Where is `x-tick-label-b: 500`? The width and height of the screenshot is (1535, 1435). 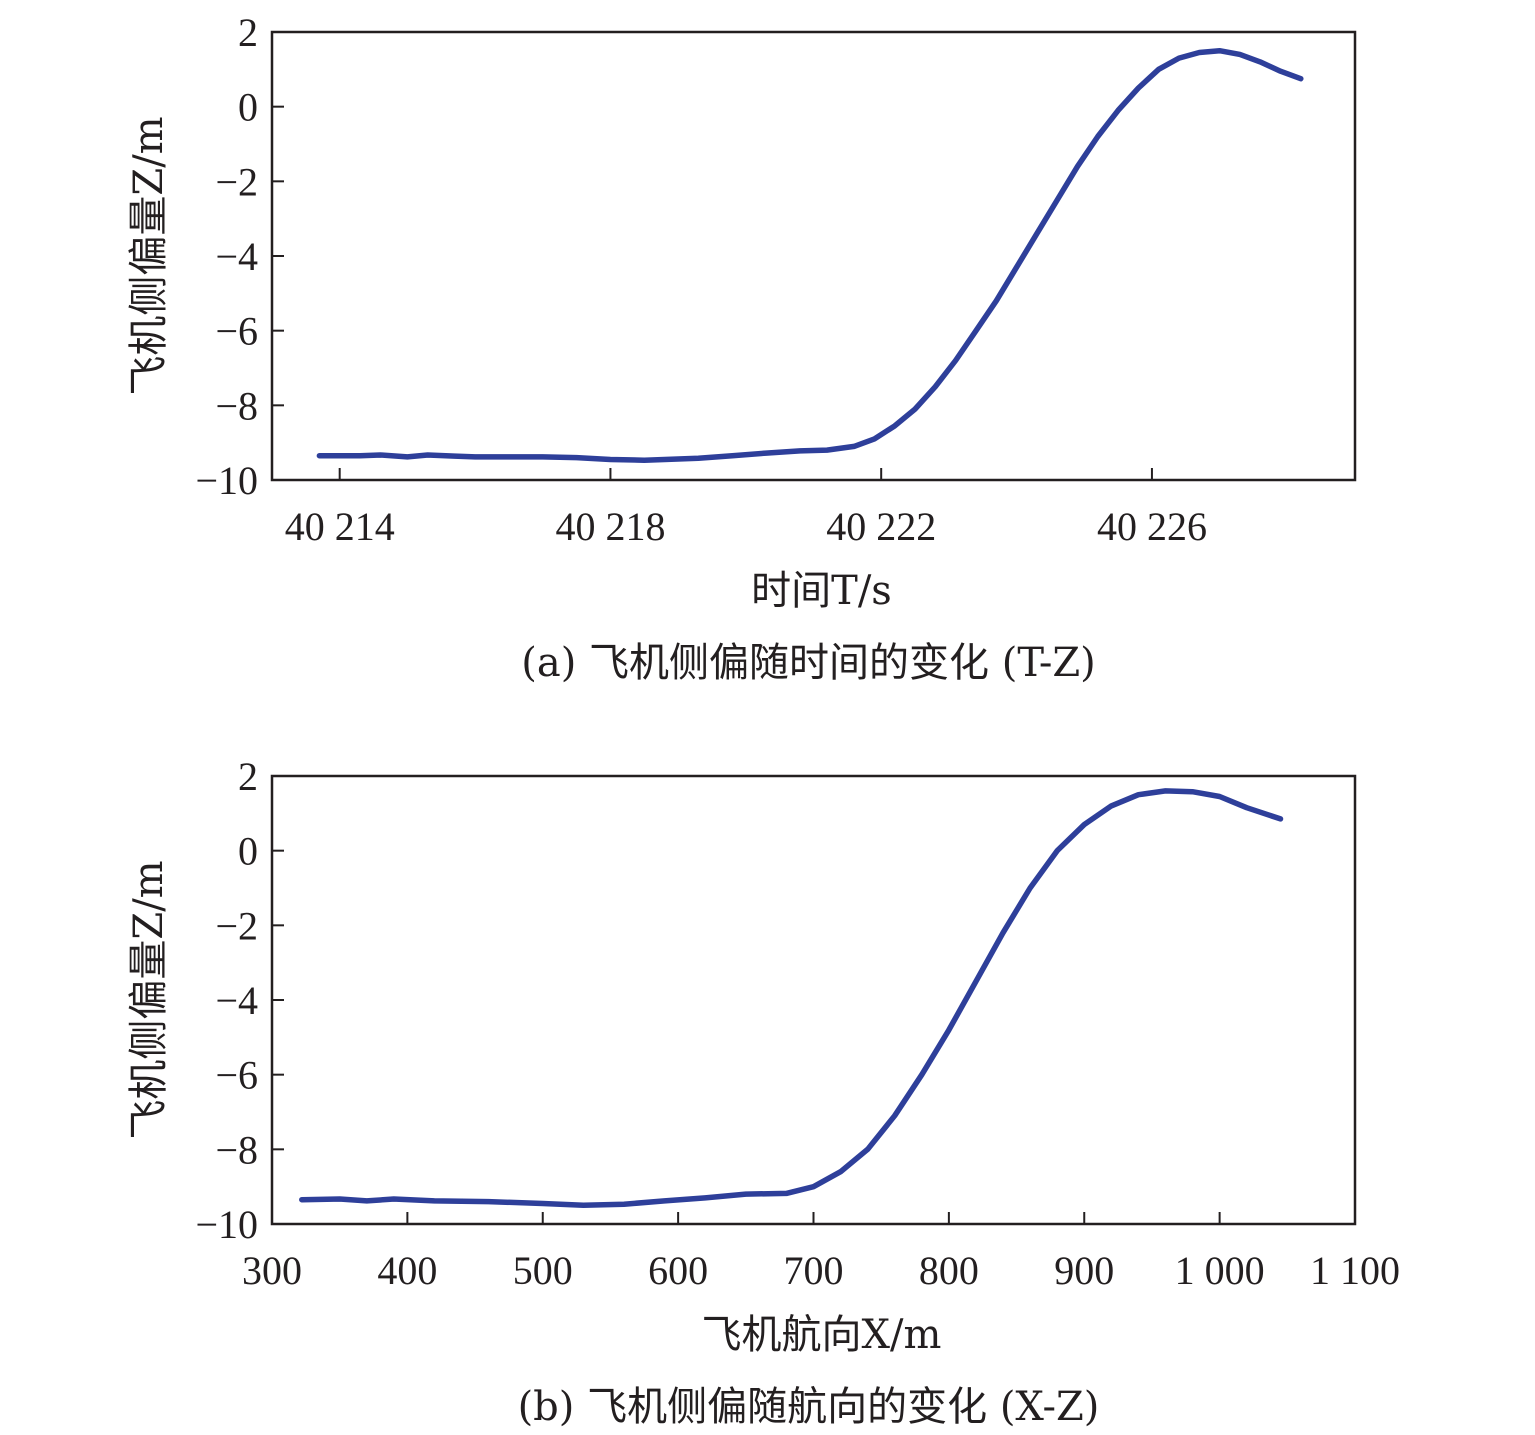 x-tick-label-b: 500 is located at coordinates (543, 1270).